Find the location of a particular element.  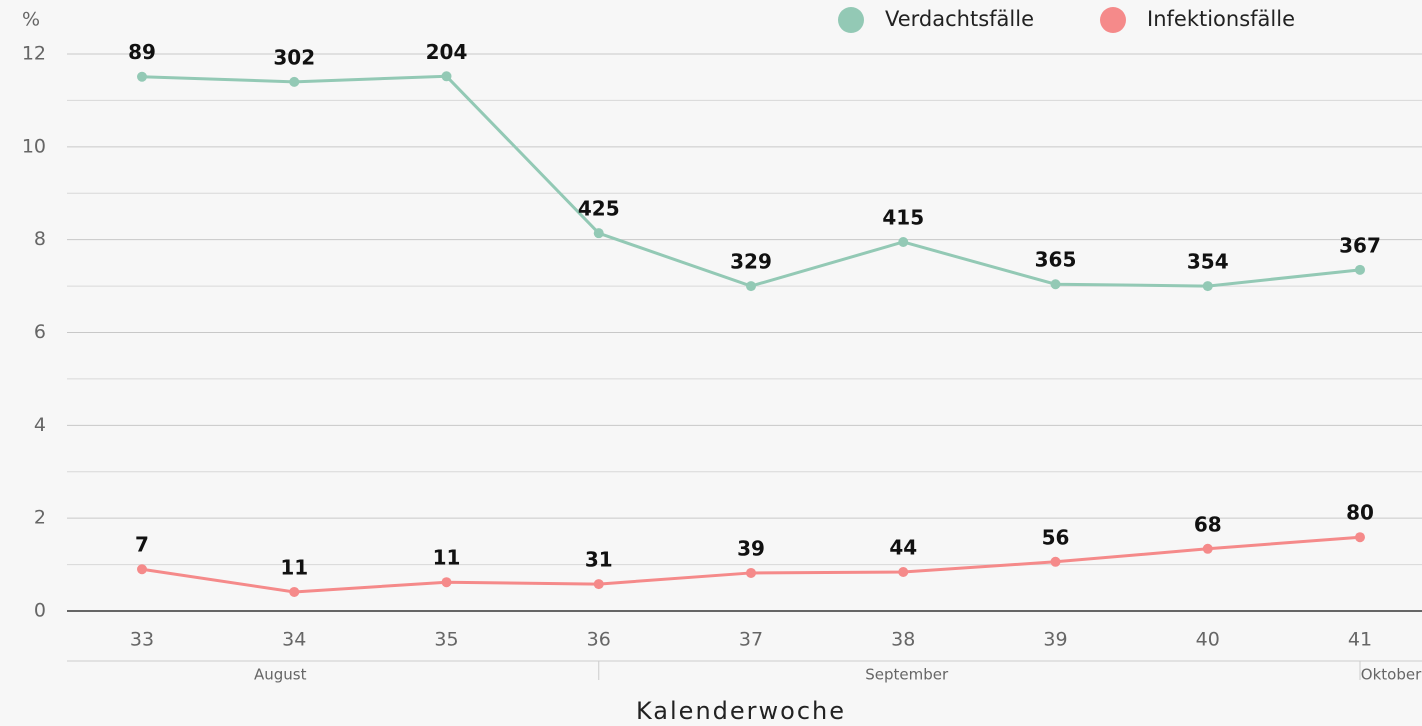

x-tick-label: 38 is located at coordinates (903, 640).